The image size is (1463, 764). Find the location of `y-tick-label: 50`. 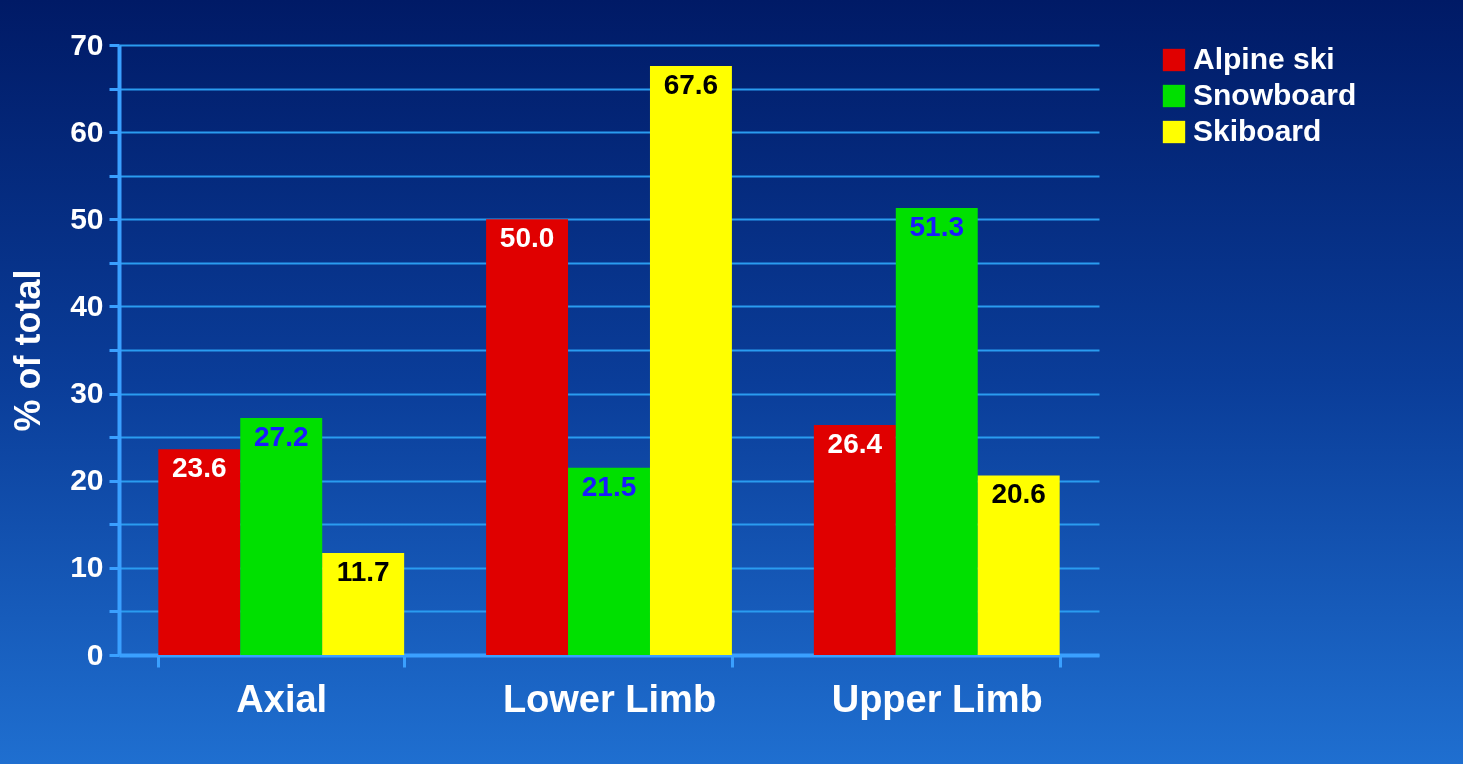

y-tick-label: 50 is located at coordinates (87, 218).